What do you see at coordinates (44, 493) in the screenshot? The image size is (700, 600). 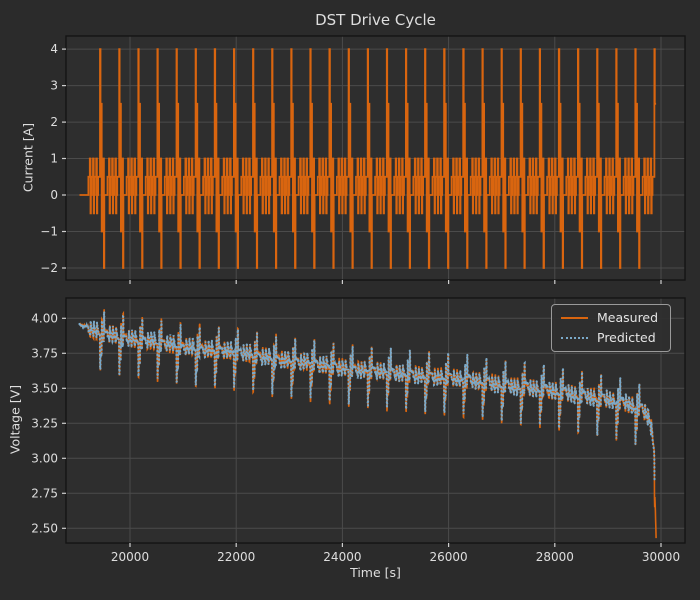 I see `y-tick-label: 2.75` at bounding box center [44, 493].